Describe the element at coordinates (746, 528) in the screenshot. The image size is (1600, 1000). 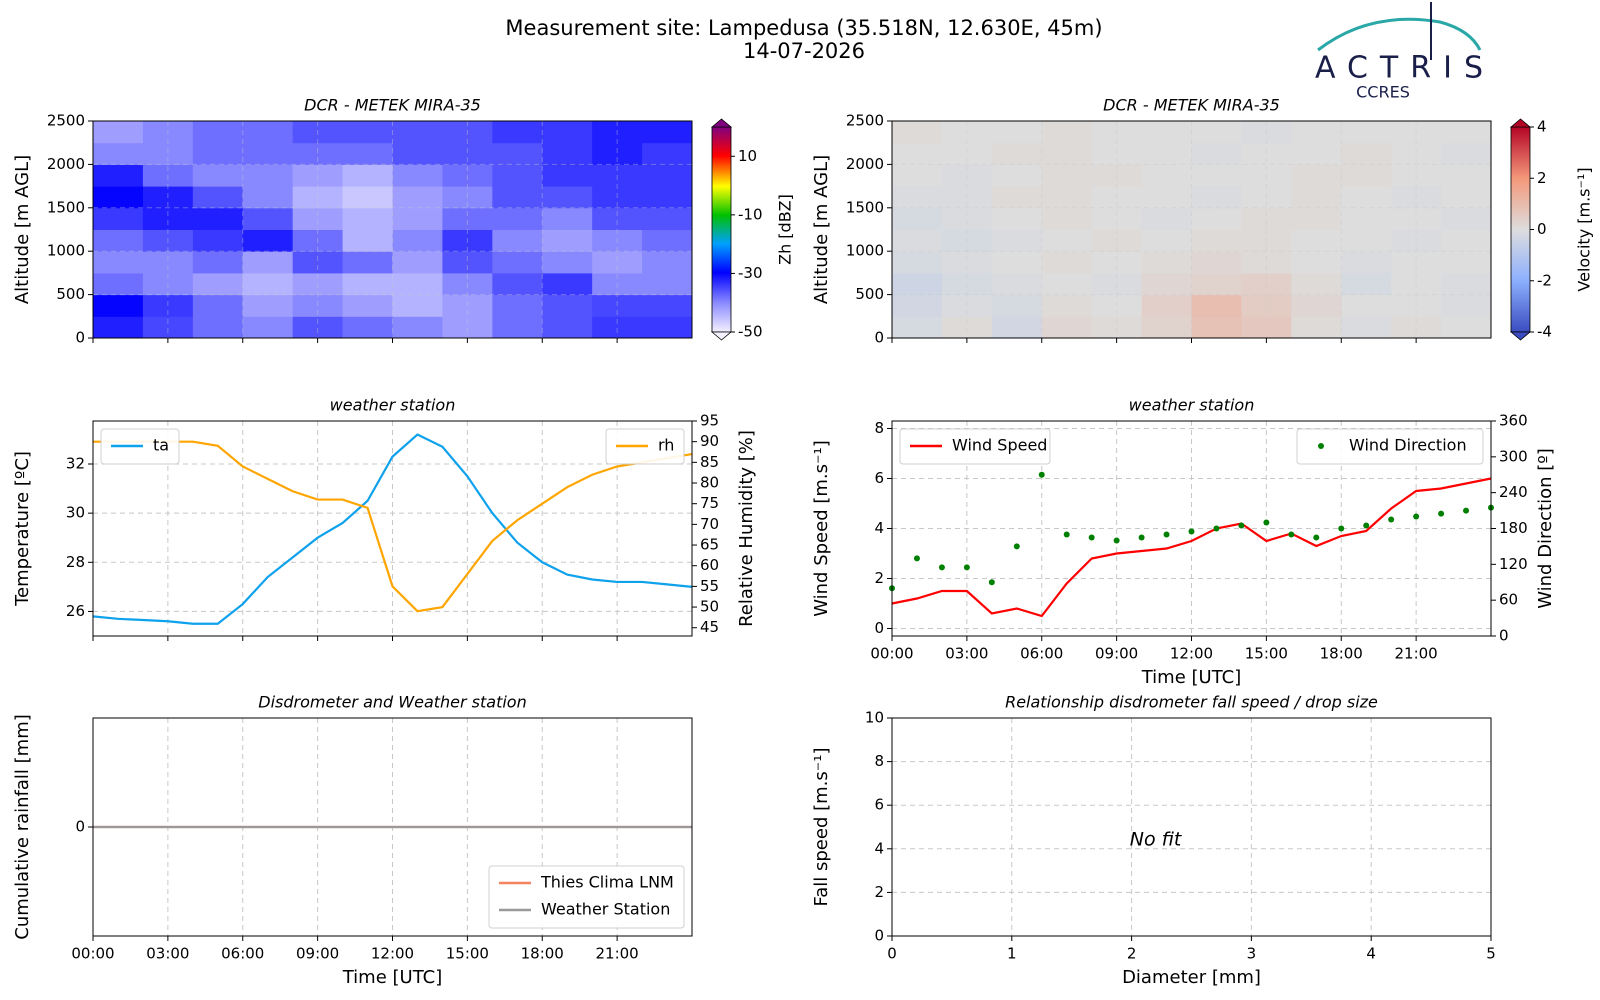
I see `y2-axis-label: Relative Humidity [%]` at that location.